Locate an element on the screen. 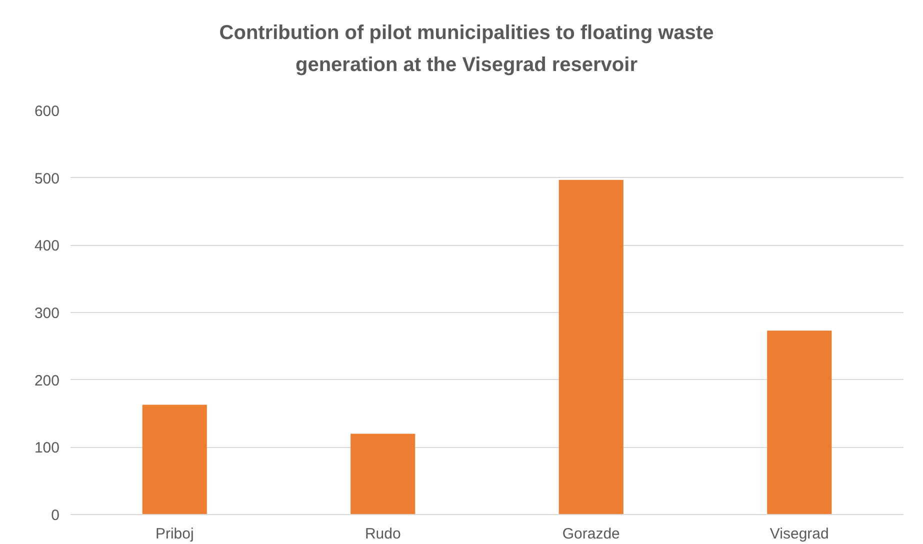 The height and width of the screenshot is (544, 923). chart-title: Contribution of pilot municipalities to floating waste generation at the Visegrad reservoir is located at coordinates (466, 49).